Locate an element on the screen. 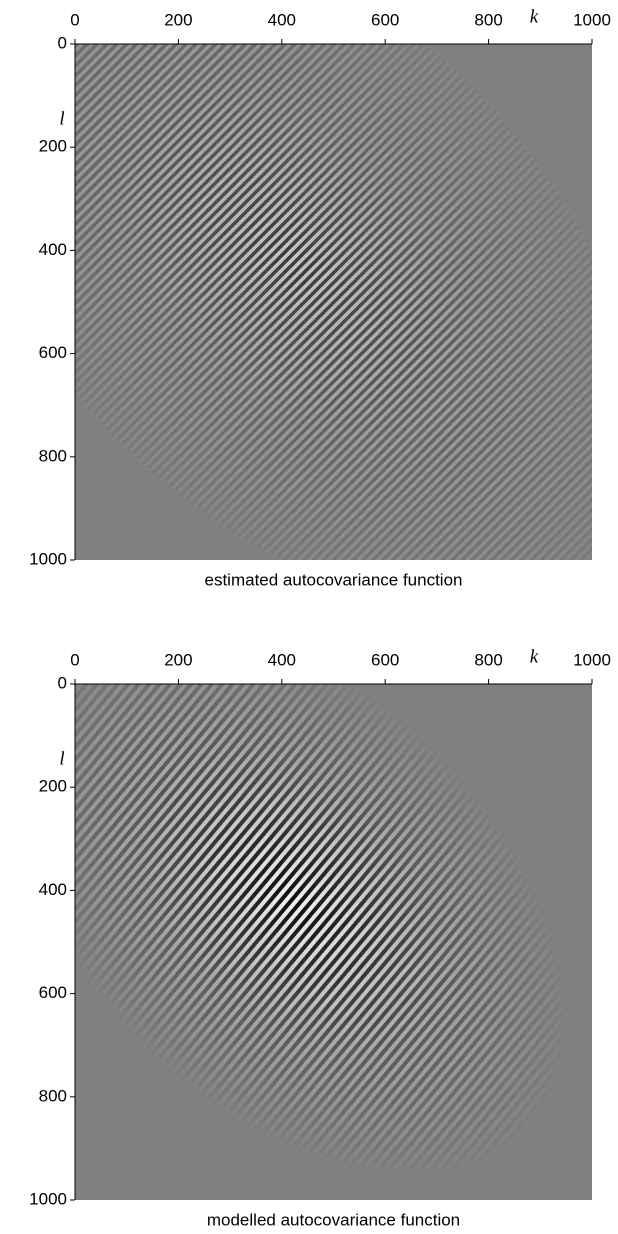 The height and width of the screenshot is (1234, 618). chart-caption: estimated autocovariance function is located at coordinates (334, 579).